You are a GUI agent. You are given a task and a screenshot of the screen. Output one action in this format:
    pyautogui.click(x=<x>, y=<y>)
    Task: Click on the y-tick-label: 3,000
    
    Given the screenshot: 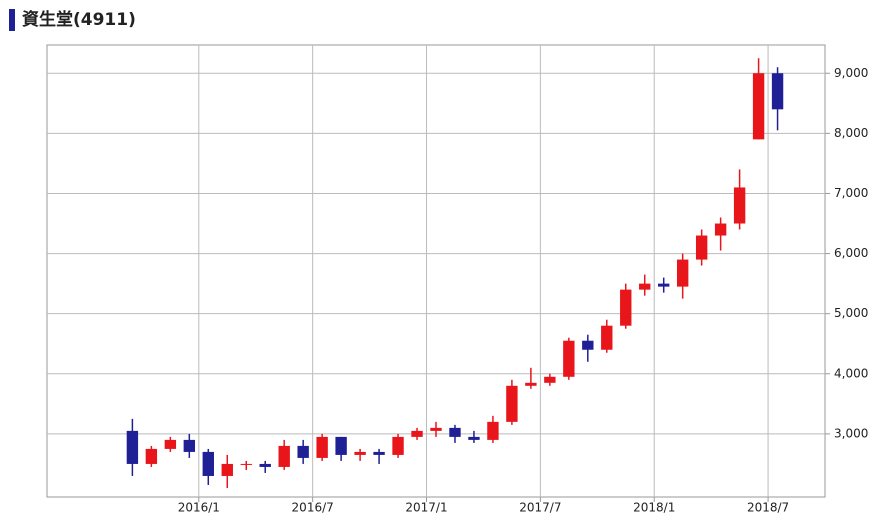 What is the action you would take?
    pyautogui.click(x=851, y=433)
    